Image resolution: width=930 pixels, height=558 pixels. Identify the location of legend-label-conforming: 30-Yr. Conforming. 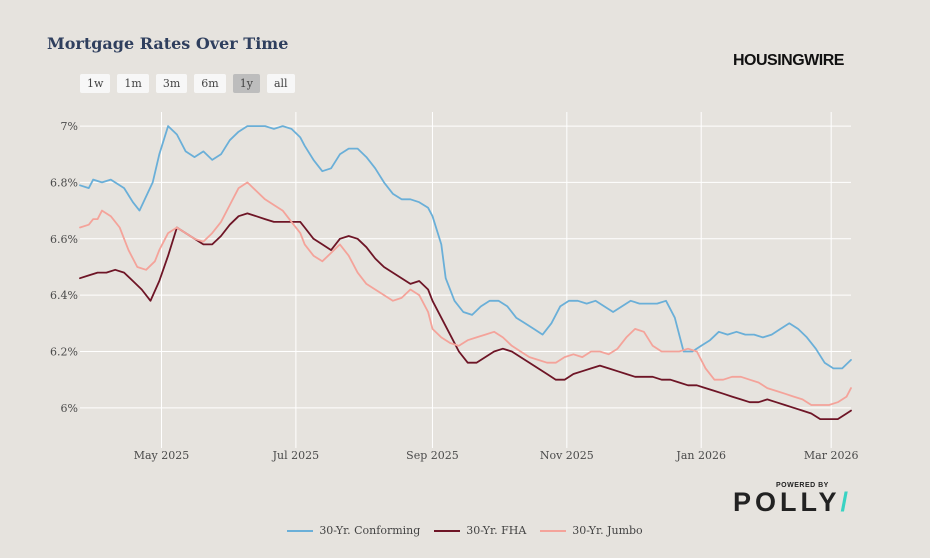
(370, 530).